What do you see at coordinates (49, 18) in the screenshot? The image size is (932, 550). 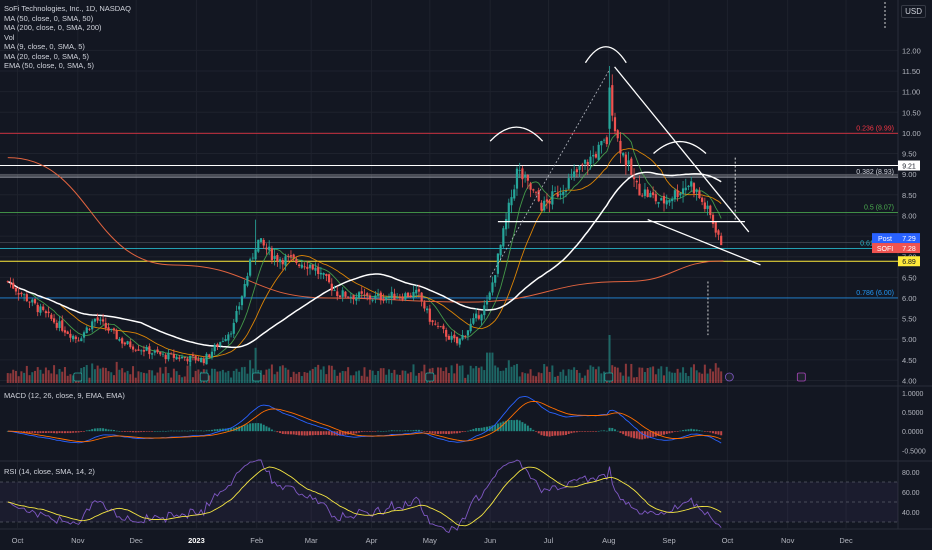 I see `indicator-ma50: MA (50, close, 0, SMA, 50)` at bounding box center [49, 18].